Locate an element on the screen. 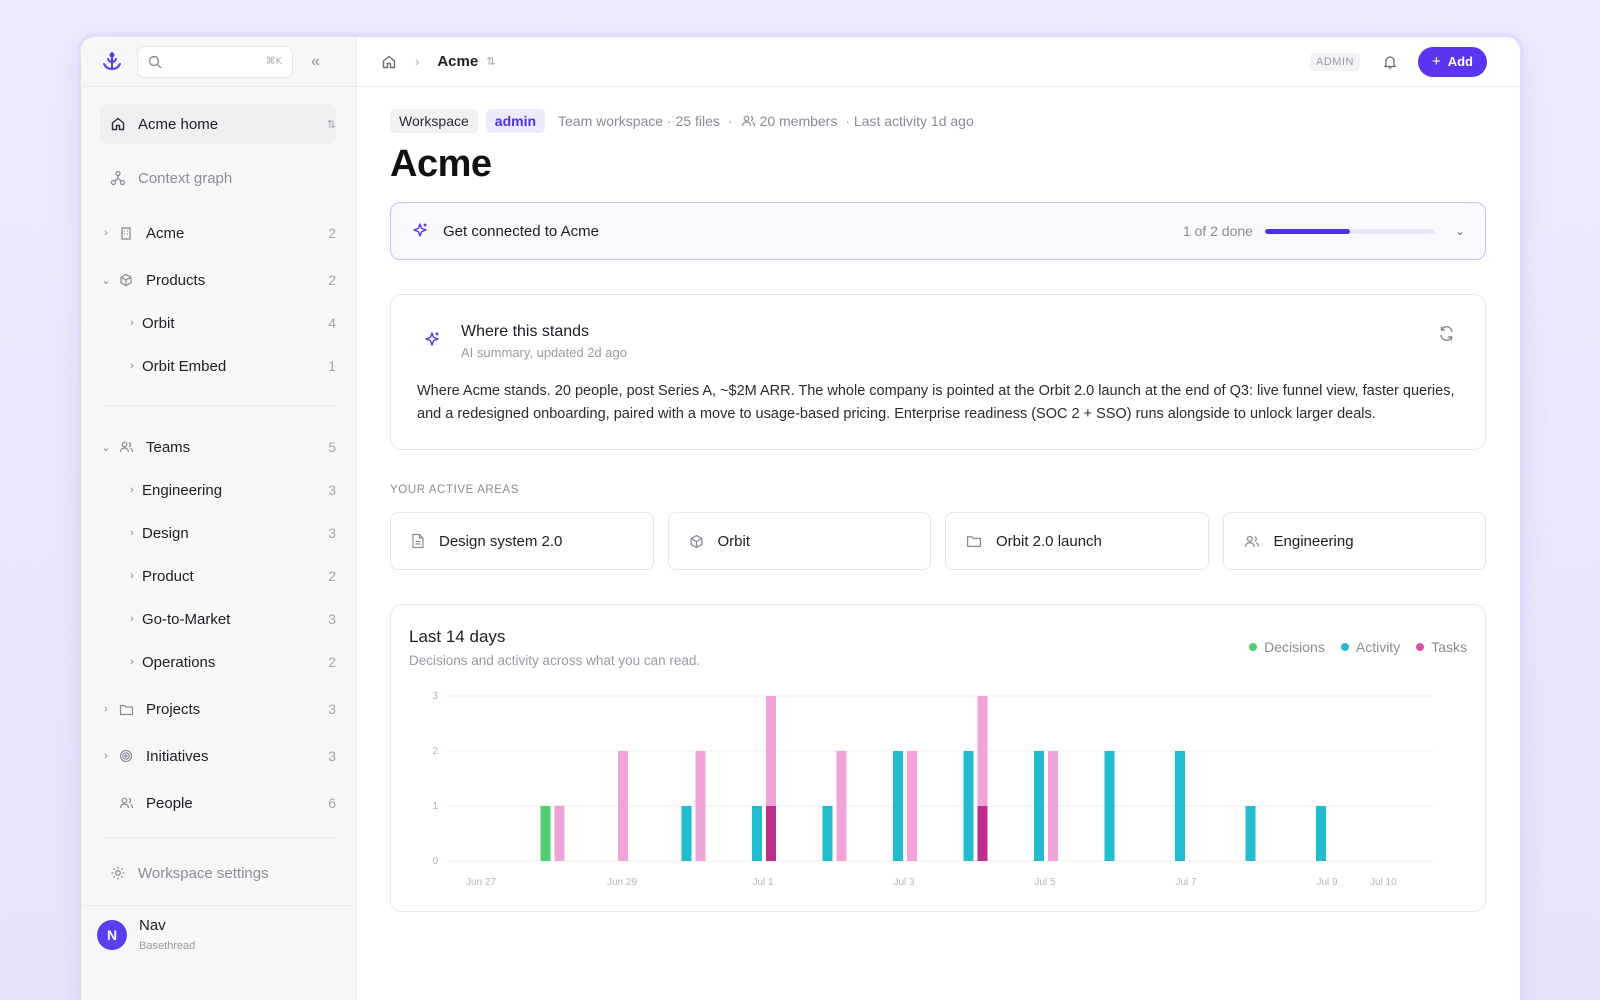 This screenshot has height=1000, width=1600. item-count: 2 is located at coordinates (332, 233).